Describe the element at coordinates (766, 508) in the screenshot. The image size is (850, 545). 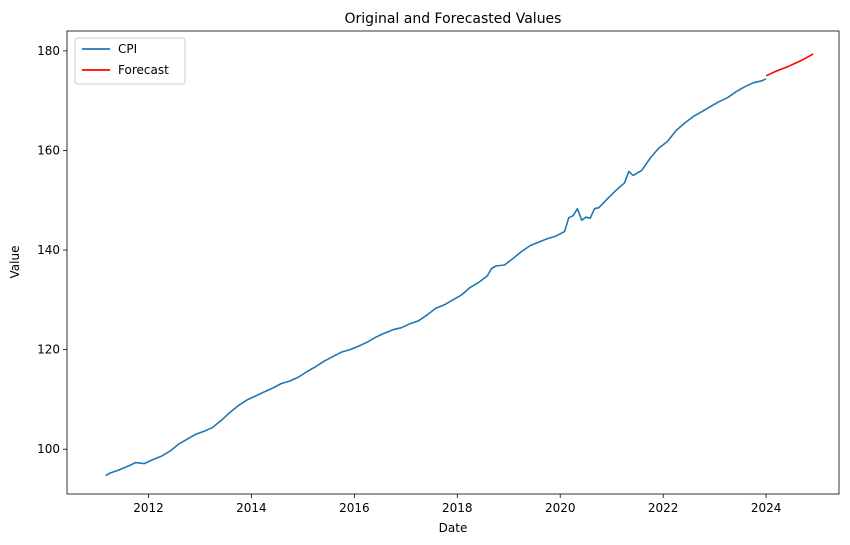
I see `x-tick-label: 2024` at that location.